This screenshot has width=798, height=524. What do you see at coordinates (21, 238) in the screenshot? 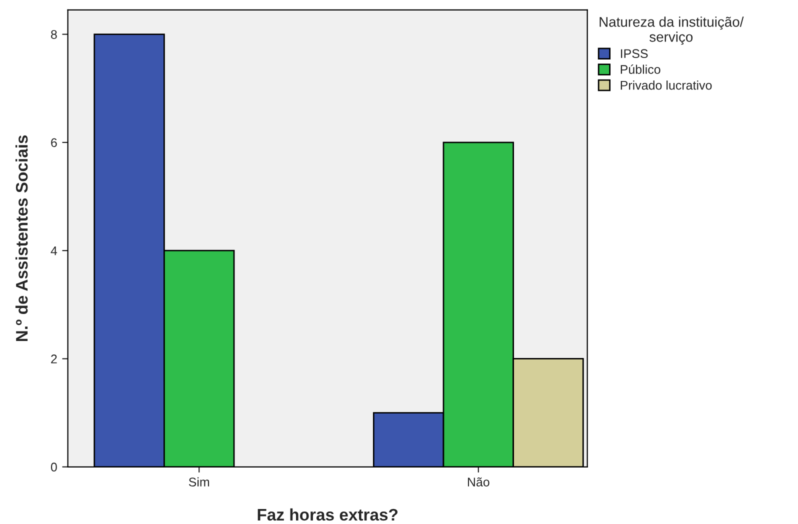
I see `y-axis-title: N.º de Assistentes Sociais` at bounding box center [21, 238].